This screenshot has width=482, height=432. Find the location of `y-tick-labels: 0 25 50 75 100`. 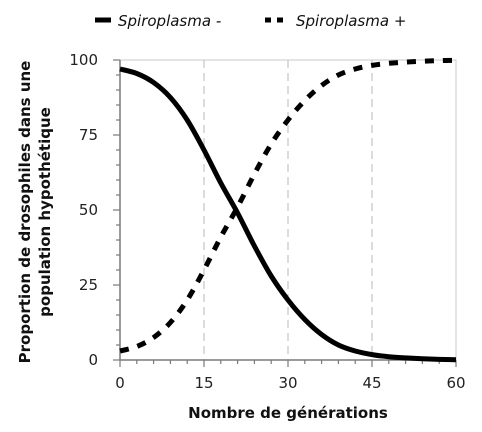

y-tick-labels: 0 25 50 75 100 is located at coordinates (83, 210).